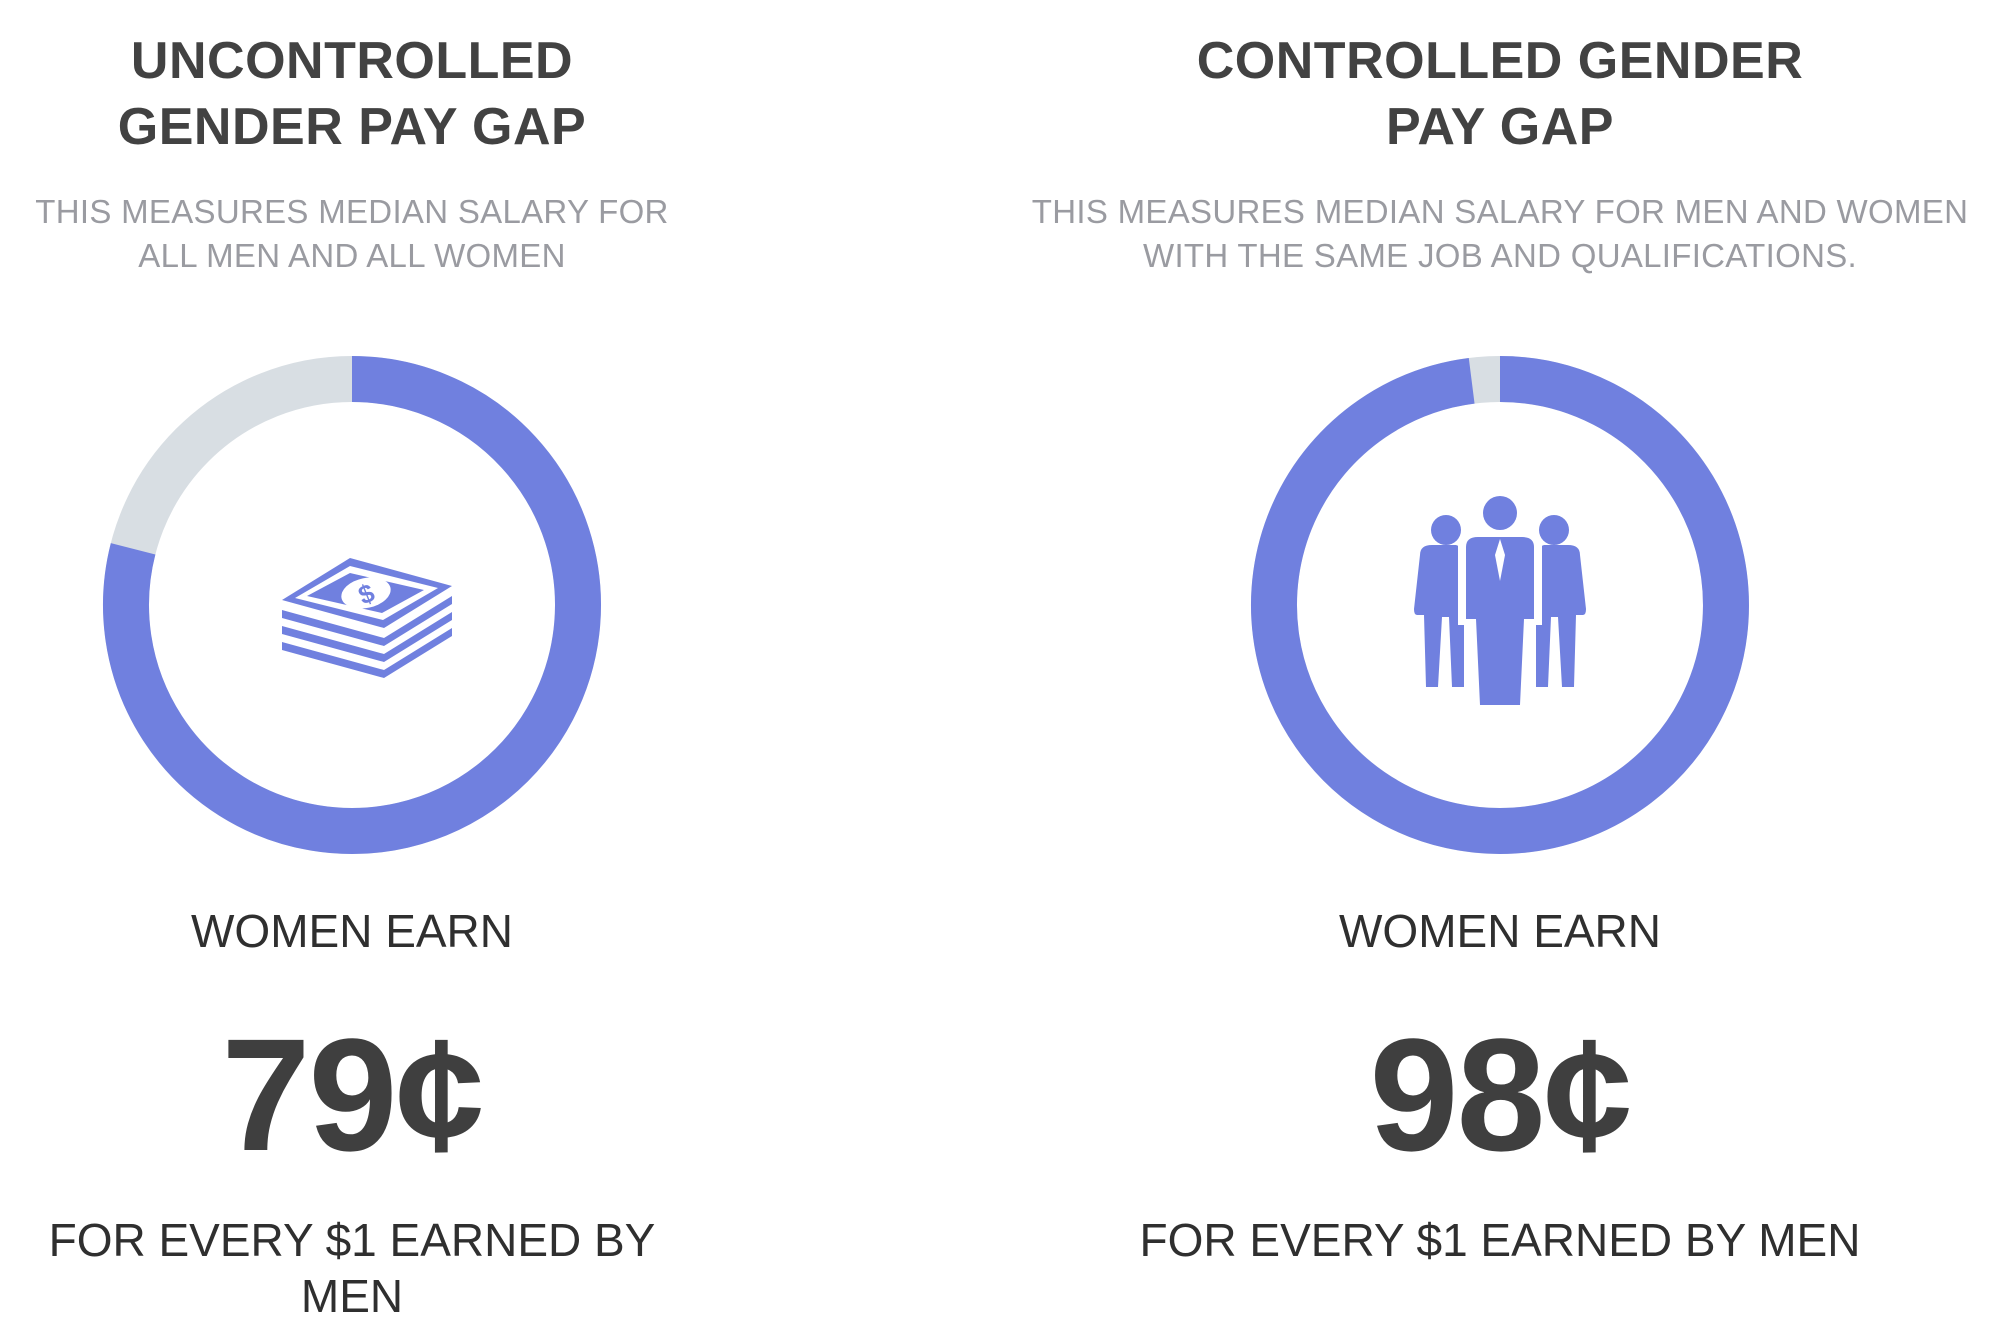  What do you see at coordinates (1500, 61) in the screenshot?
I see `panel-title-line1: CONTROLLED GENDER` at bounding box center [1500, 61].